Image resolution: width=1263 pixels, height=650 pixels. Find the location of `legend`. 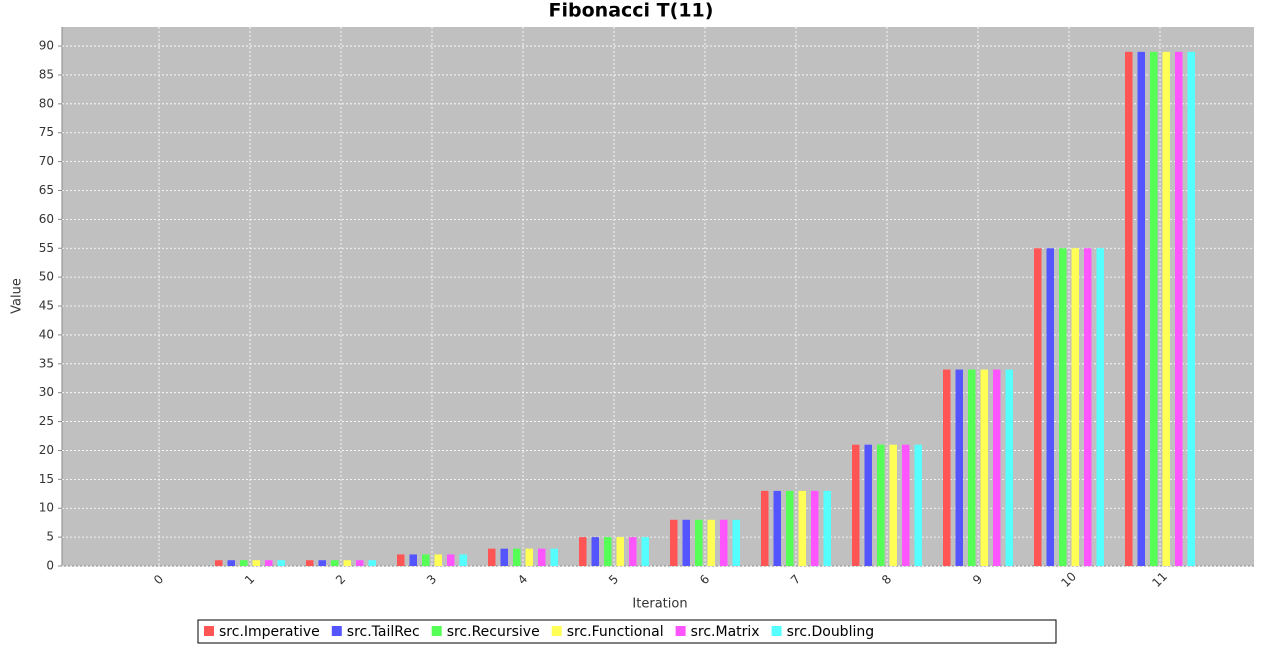

legend is located at coordinates (627, 631).